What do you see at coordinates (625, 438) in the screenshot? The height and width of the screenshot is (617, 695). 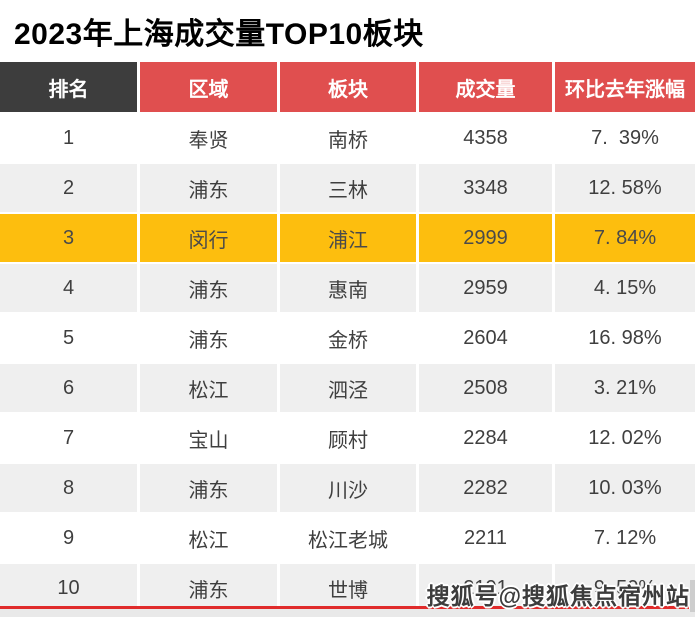 I see `cell-yoy: 12. 02%` at bounding box center [625, 438].